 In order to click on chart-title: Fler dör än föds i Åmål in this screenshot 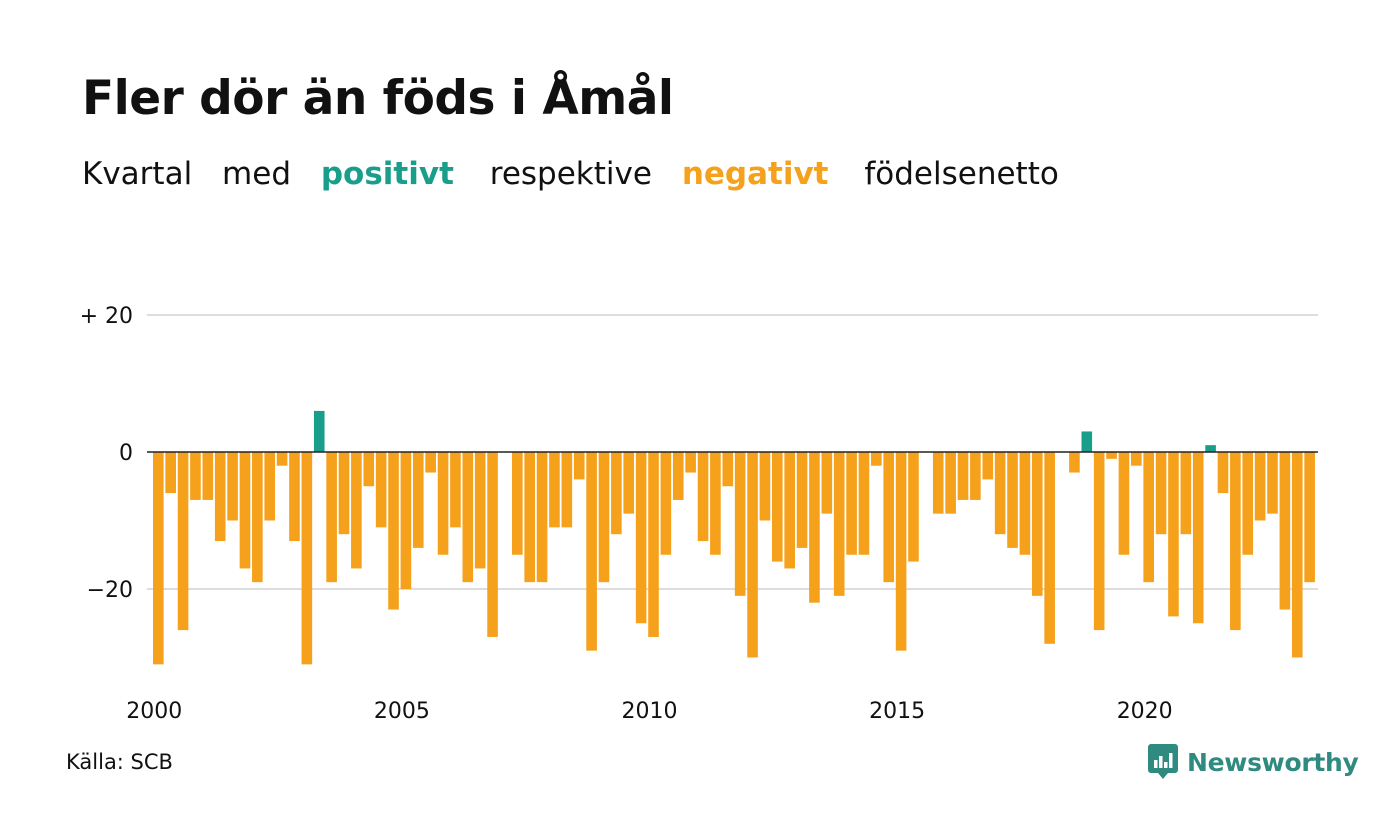, I will do `click(378, 98)`.